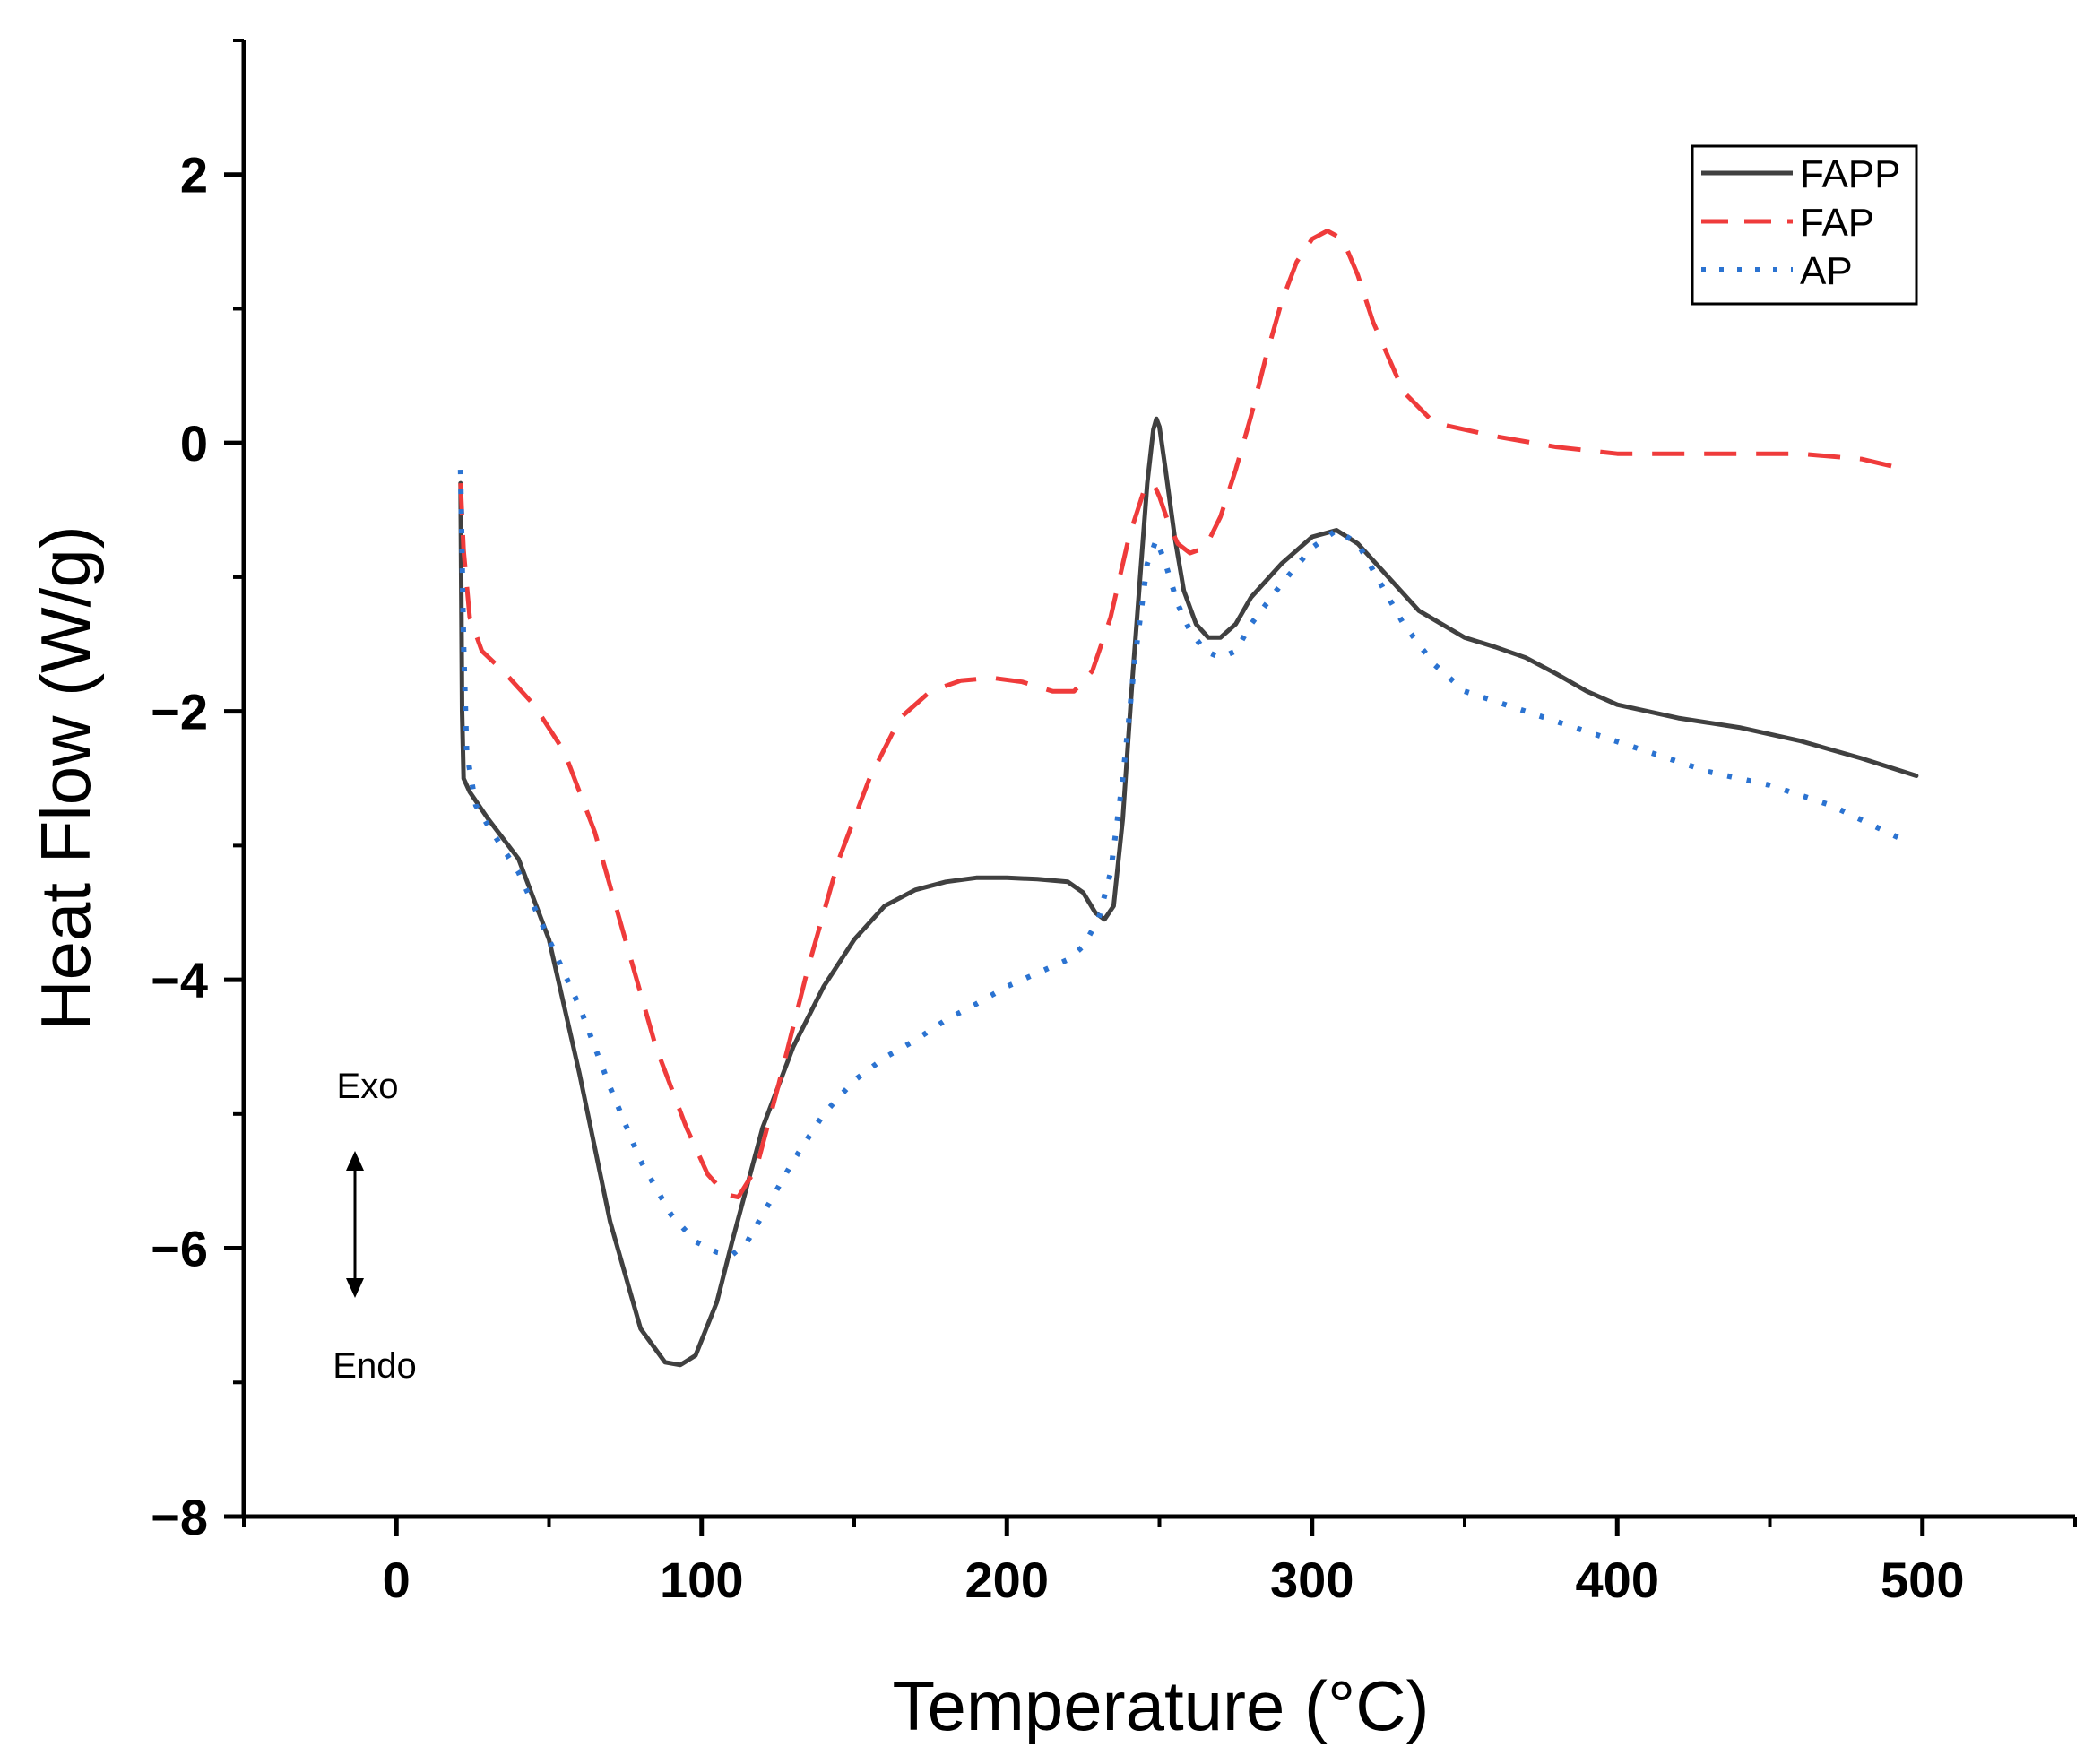 The width and height of the screenshot is (2093, 1764). What do you see at coordinates (194, 443) in the screenshot?
I see `y-tick-label: 0` at bounding box center [194, 443].